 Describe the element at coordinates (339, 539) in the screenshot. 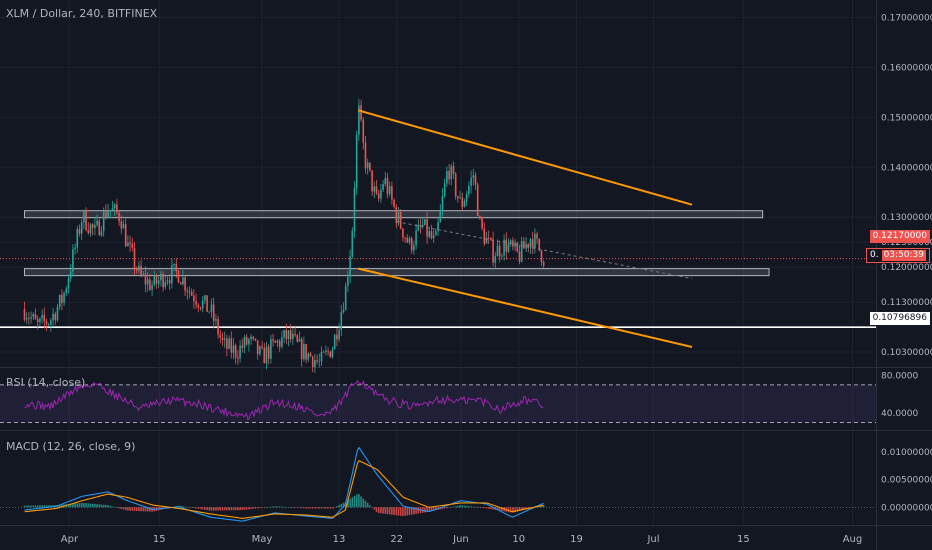

I see `time-axis-label: 13` at that location.